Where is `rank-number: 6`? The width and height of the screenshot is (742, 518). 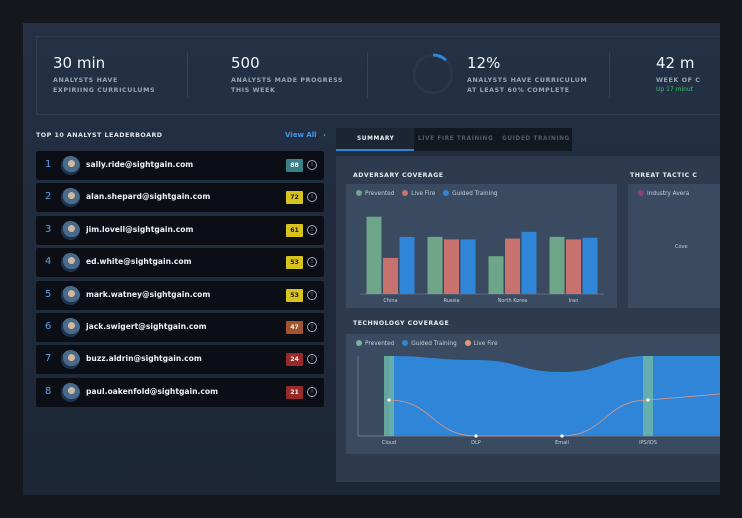
rank-number: 6 is located at coordinates (48, 326).